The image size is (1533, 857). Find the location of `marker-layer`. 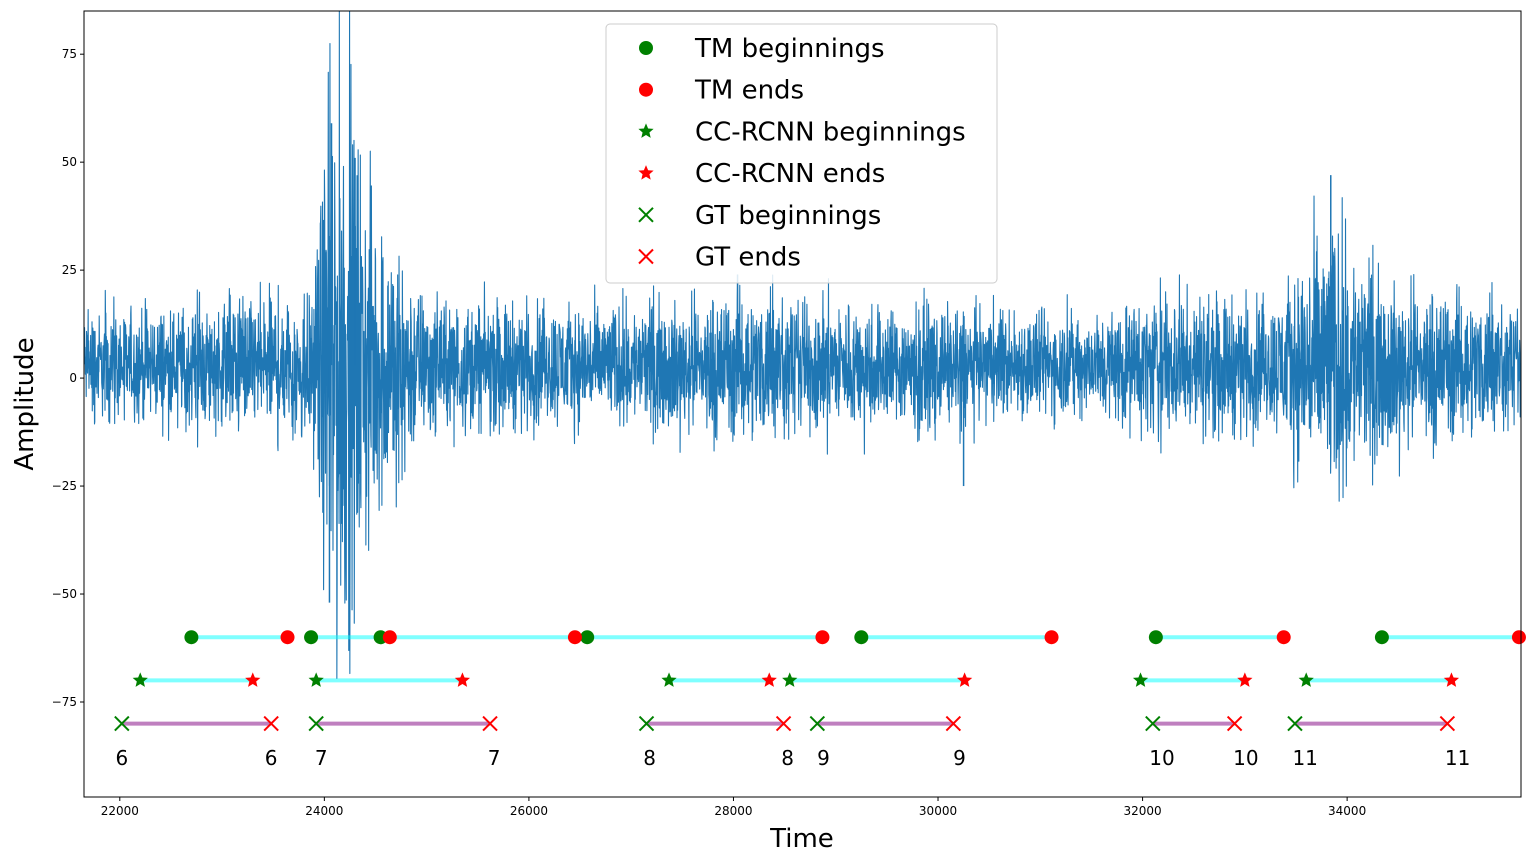

marker-layer is located at coordinates (820, 681).